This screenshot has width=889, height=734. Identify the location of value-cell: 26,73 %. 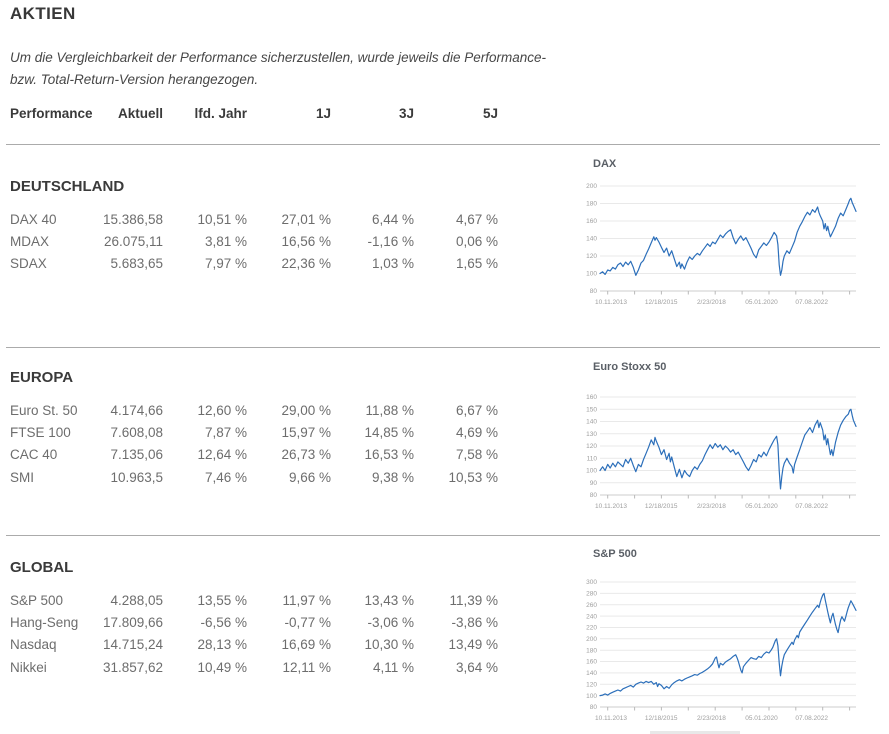
(306, 455).